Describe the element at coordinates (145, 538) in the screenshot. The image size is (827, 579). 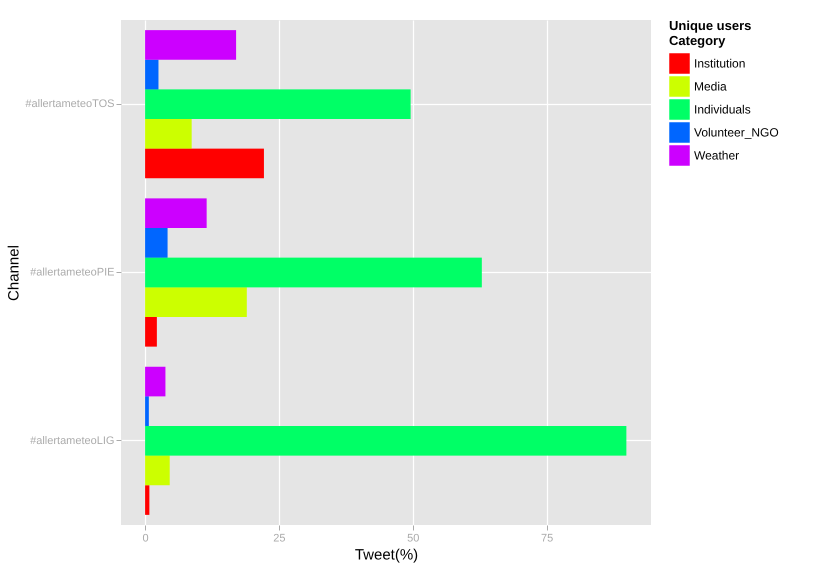
I see `x-tick-label: 0` at that location.